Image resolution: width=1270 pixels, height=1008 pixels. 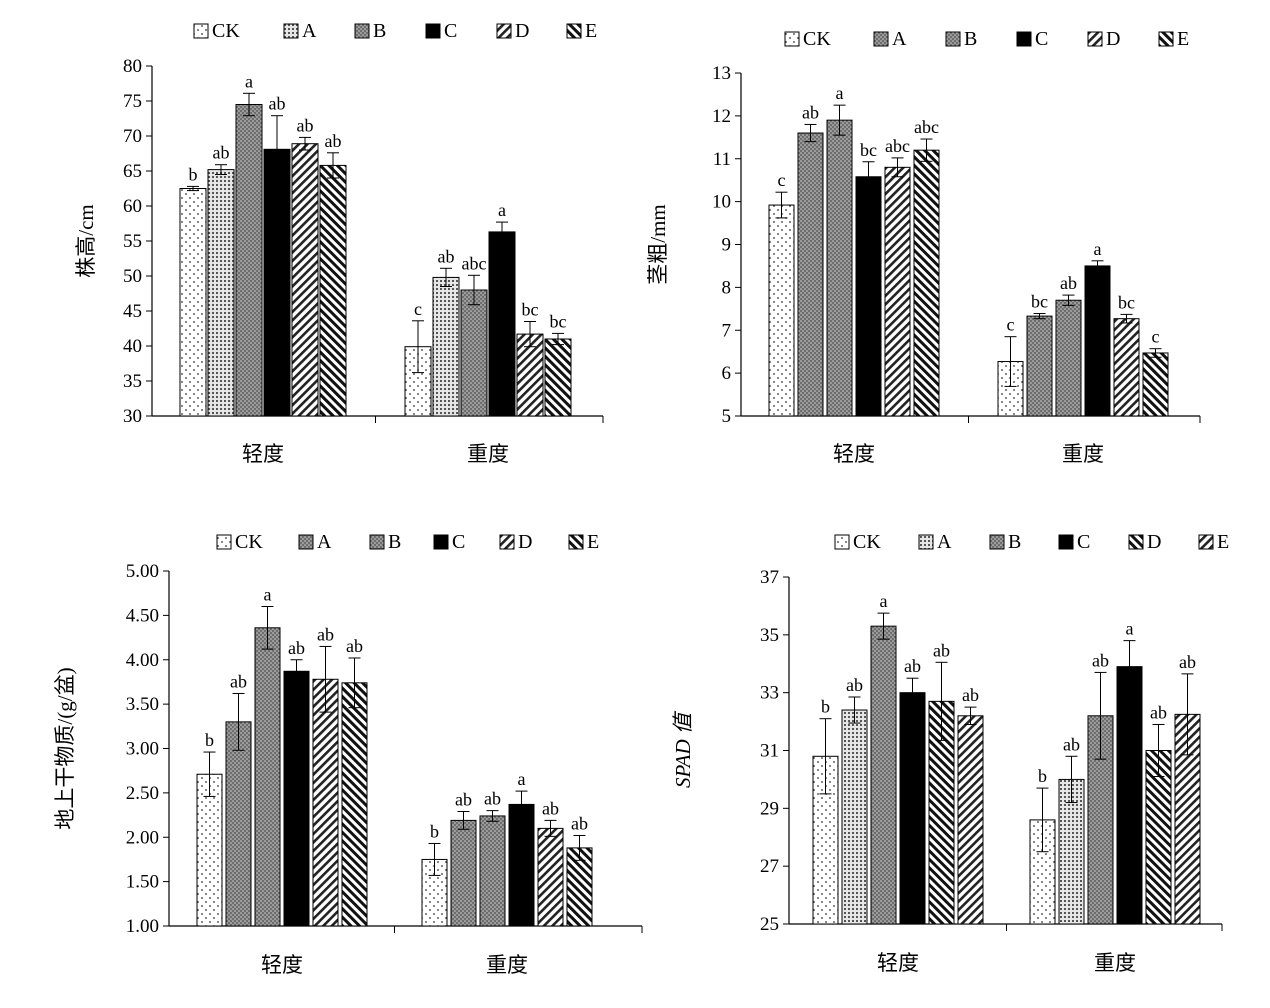 I want to click on y-tick-label: 27, so click(x=769, y=866).